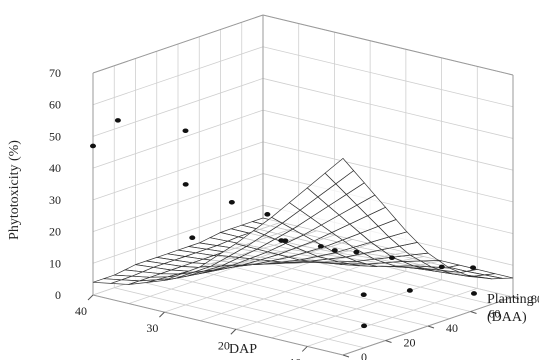 The height and width of the screenshot is (360, 539). What do you see at coordinates (364, 355) in the screenshot?
I see `y-tick-label: 0` at bounding box center [364, 355].